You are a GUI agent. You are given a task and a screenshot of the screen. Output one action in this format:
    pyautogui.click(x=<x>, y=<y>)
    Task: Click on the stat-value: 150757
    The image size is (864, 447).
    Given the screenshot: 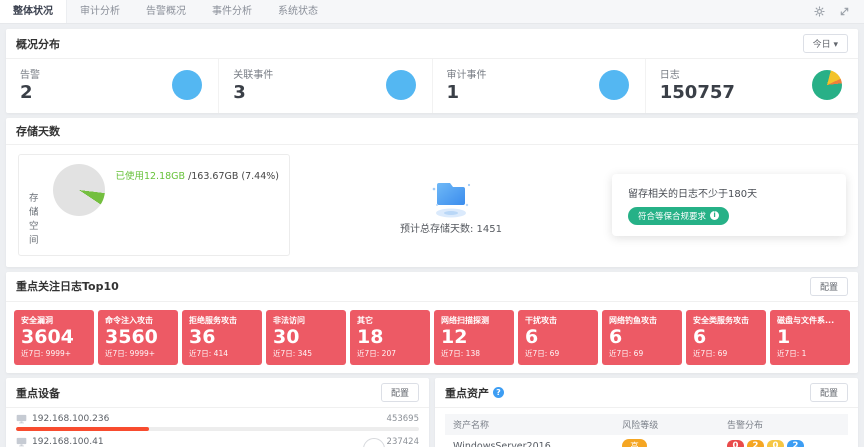 What is the action you would take?
    pyautogui.click(x=697, y=92)
    